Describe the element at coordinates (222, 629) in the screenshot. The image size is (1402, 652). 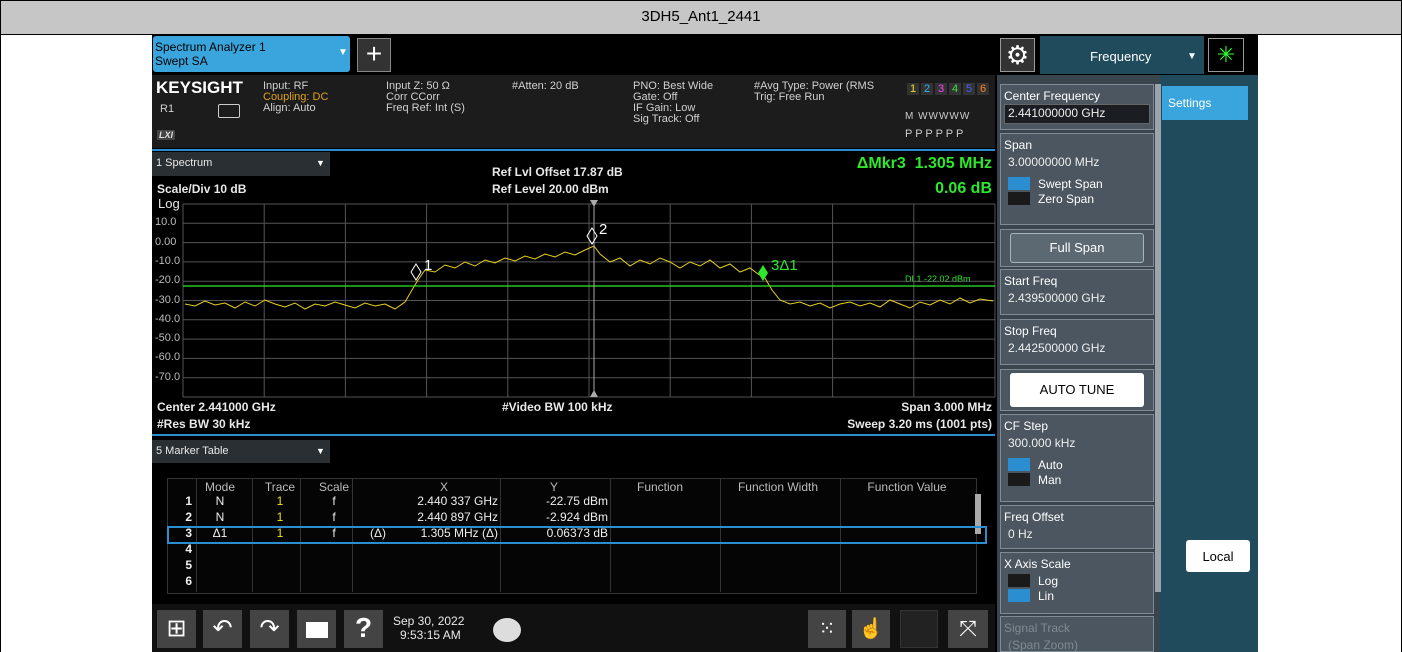
I see `undo-button: ↶` at that location.